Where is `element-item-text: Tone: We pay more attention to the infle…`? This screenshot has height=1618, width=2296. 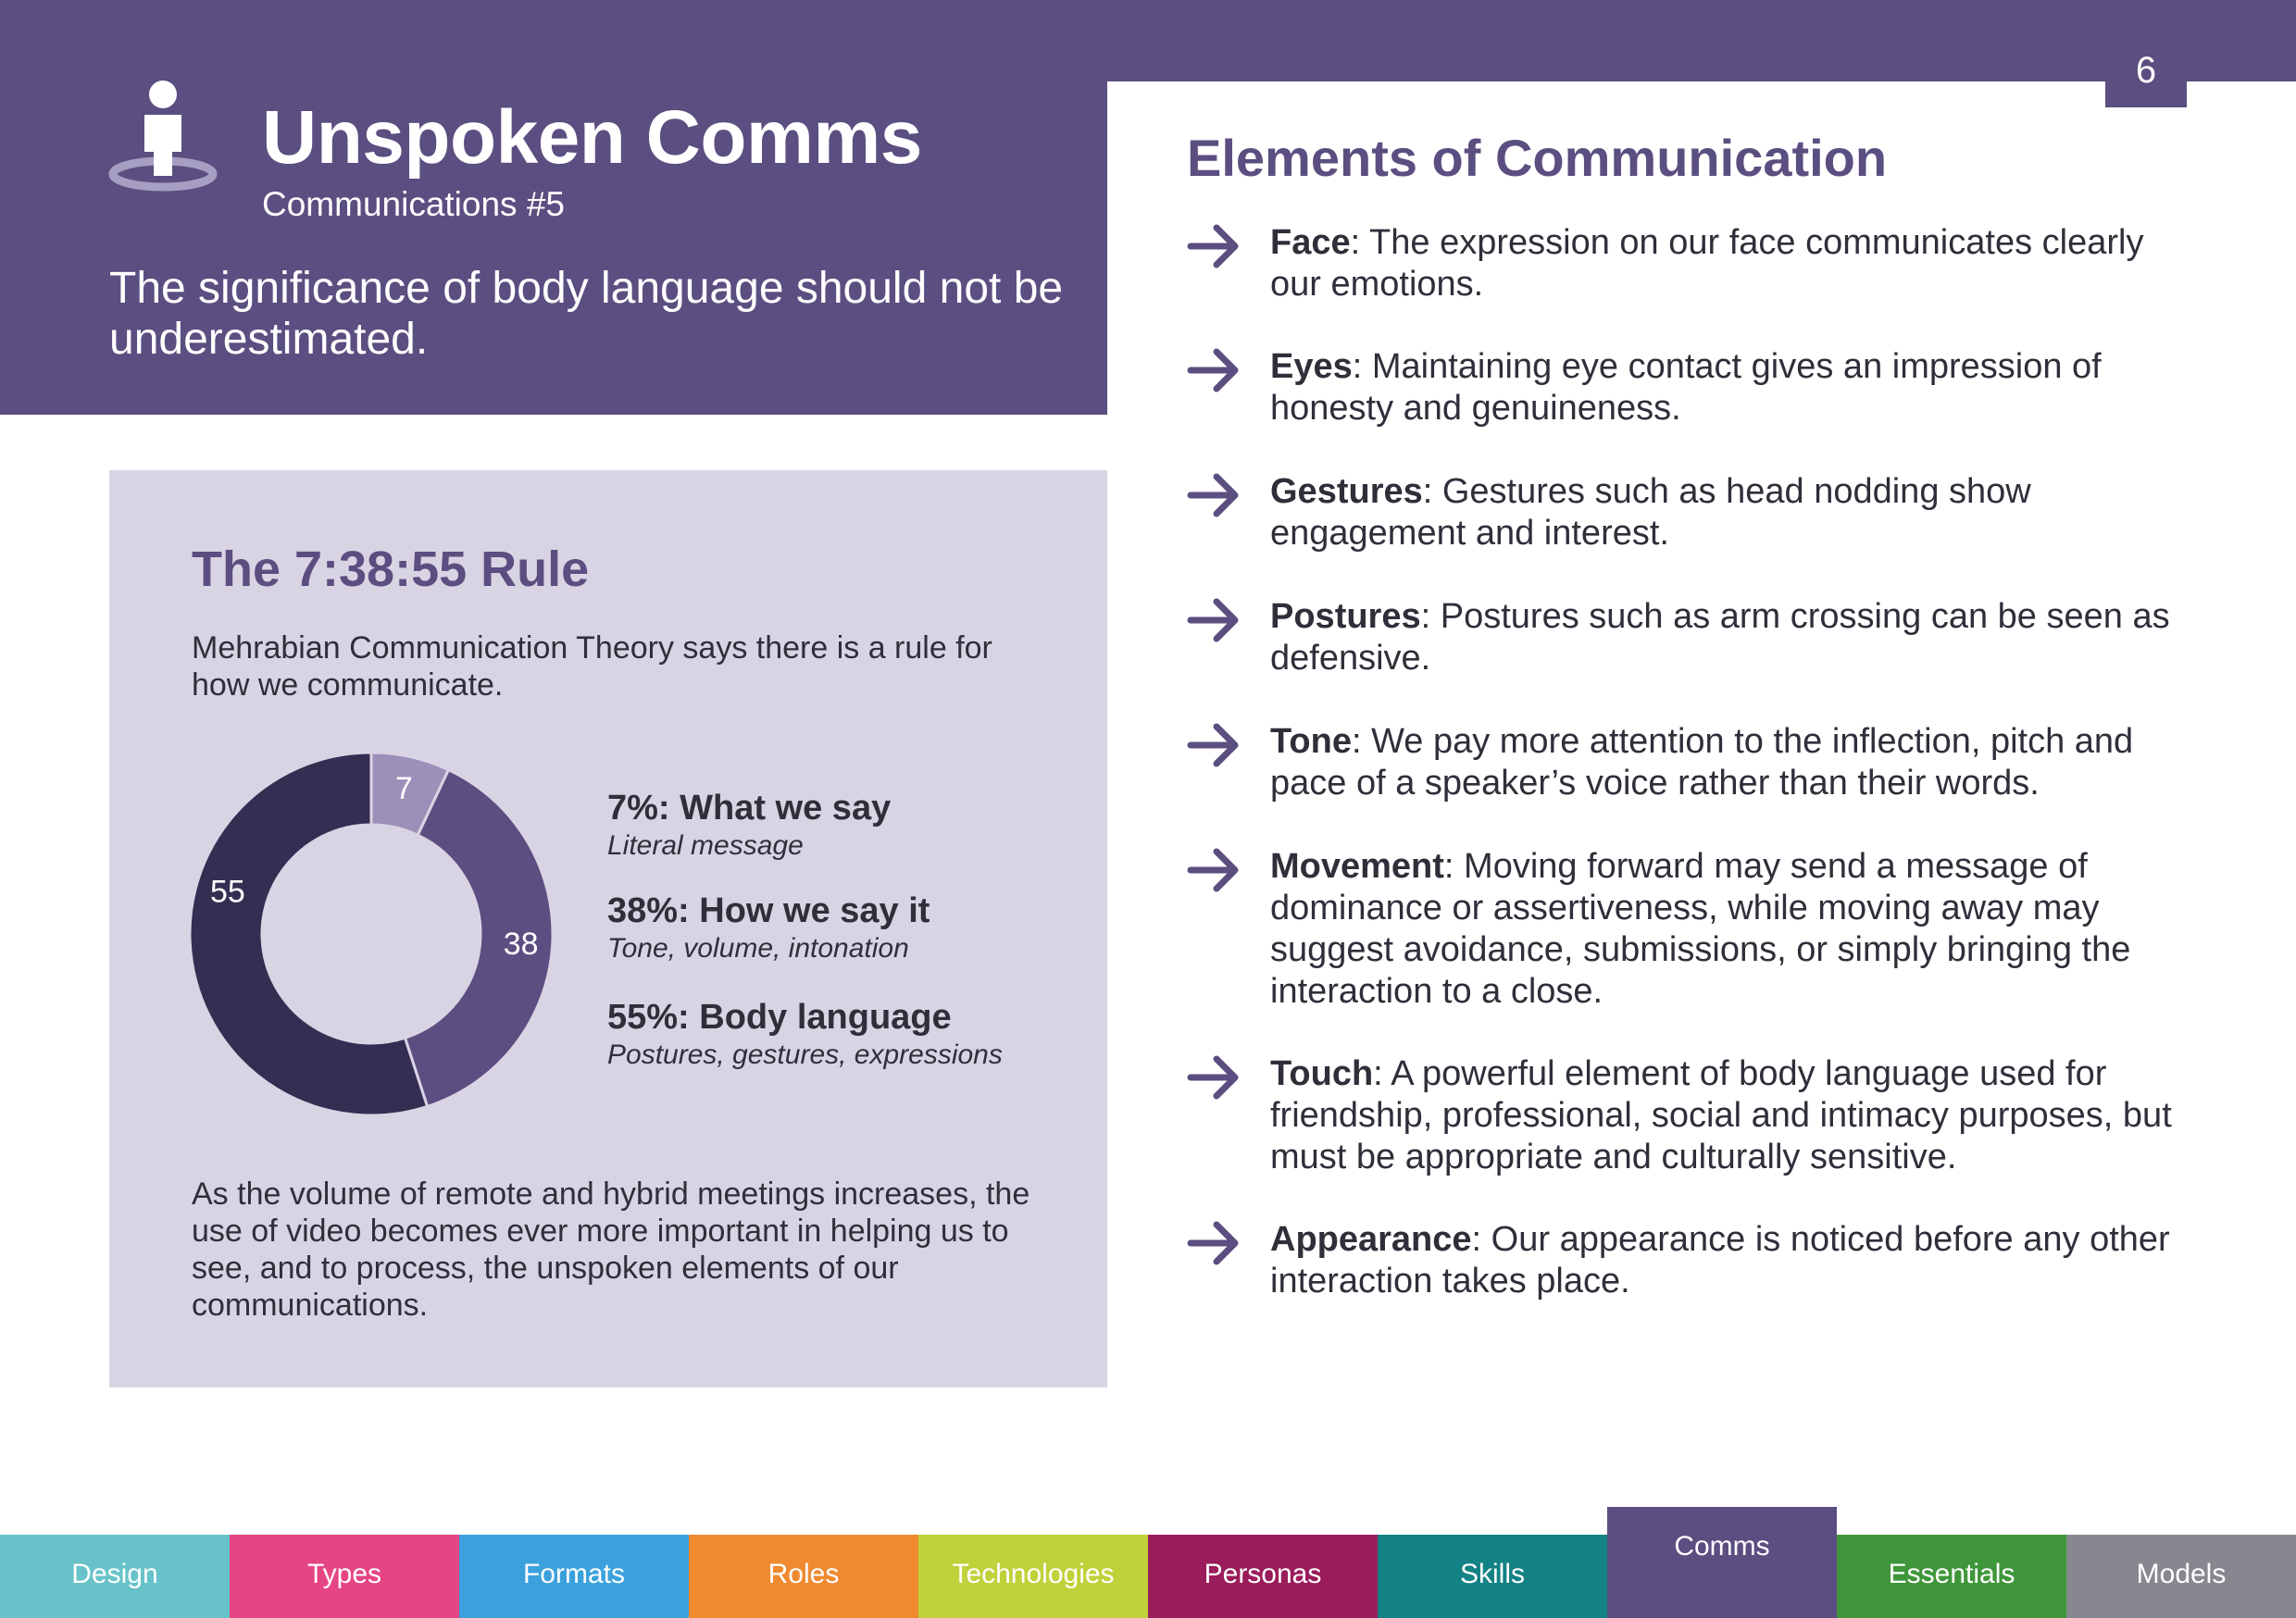 element-item-text: Tone: We pay more attention to the infle… is located at coordinates (1733, 762).